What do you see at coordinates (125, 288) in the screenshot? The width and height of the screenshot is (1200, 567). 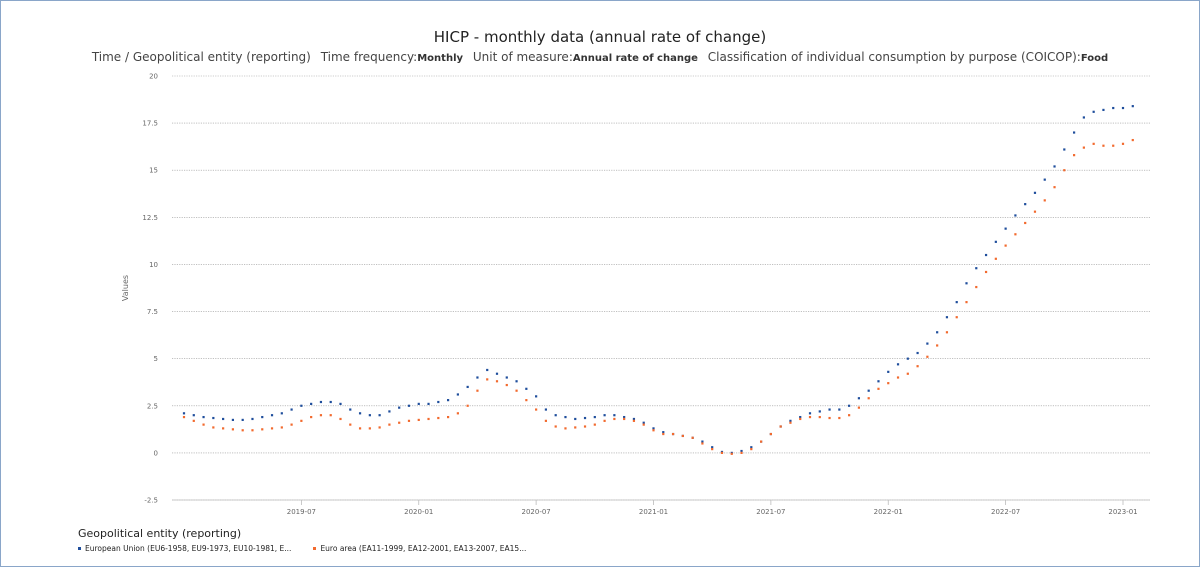 I see `y-axis-title: Values` at bounding box center [125, 288].